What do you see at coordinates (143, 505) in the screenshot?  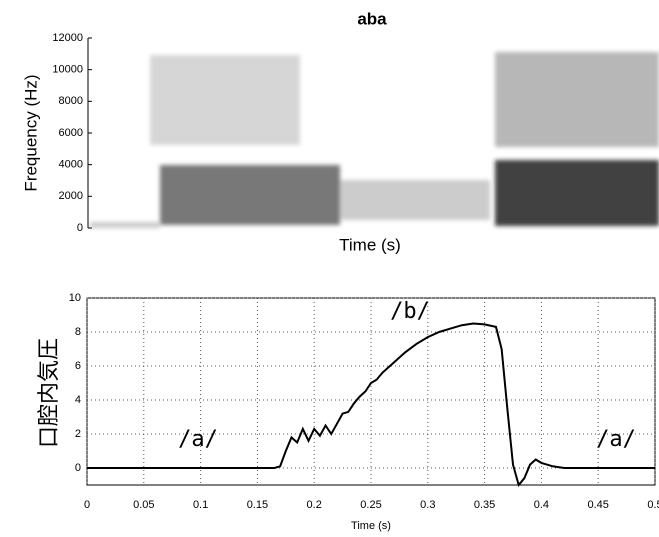 I see `x-tick-label: 0.05` at bounding box center [143, 505].